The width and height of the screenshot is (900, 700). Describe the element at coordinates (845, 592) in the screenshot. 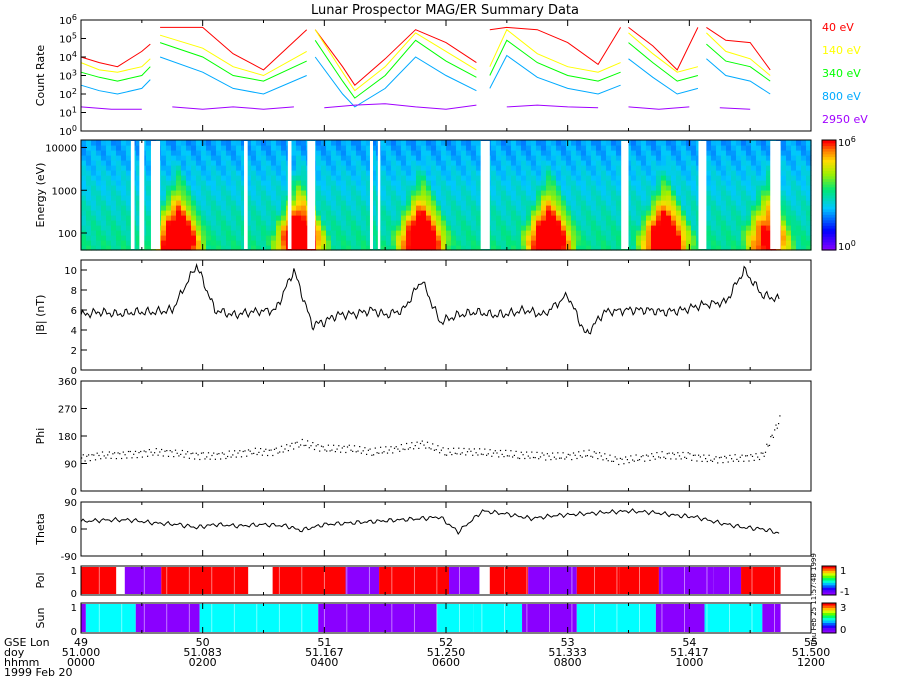

I see `pol-colorbar-label: -1` at that location.